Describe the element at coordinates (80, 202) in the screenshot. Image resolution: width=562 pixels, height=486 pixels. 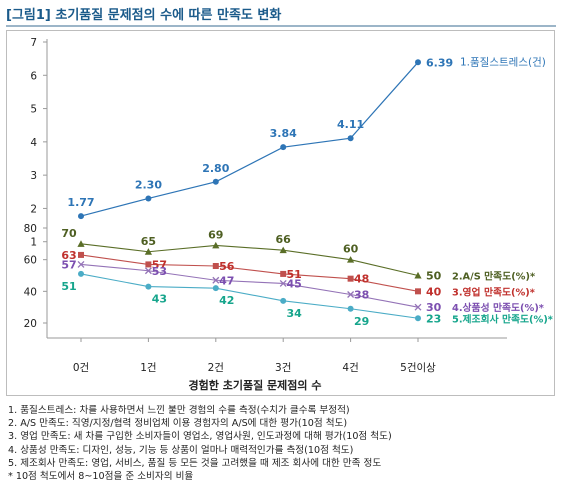
I see `data-label: 1.77` at that location.